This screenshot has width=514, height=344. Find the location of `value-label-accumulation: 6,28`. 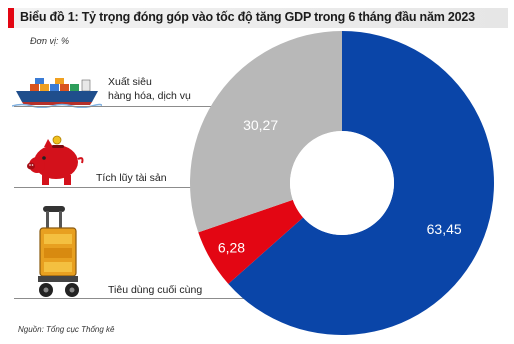

value-label-accumulation: 6,28 is located at coordinates (231, 248).